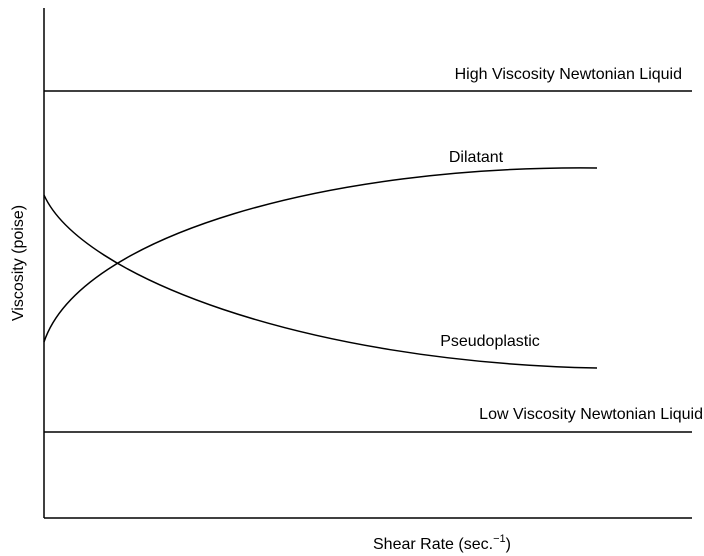 The width and height of the screenshot is (704, 556). I want to click on x-axis-label-superscript: −1, so click(499, 539).